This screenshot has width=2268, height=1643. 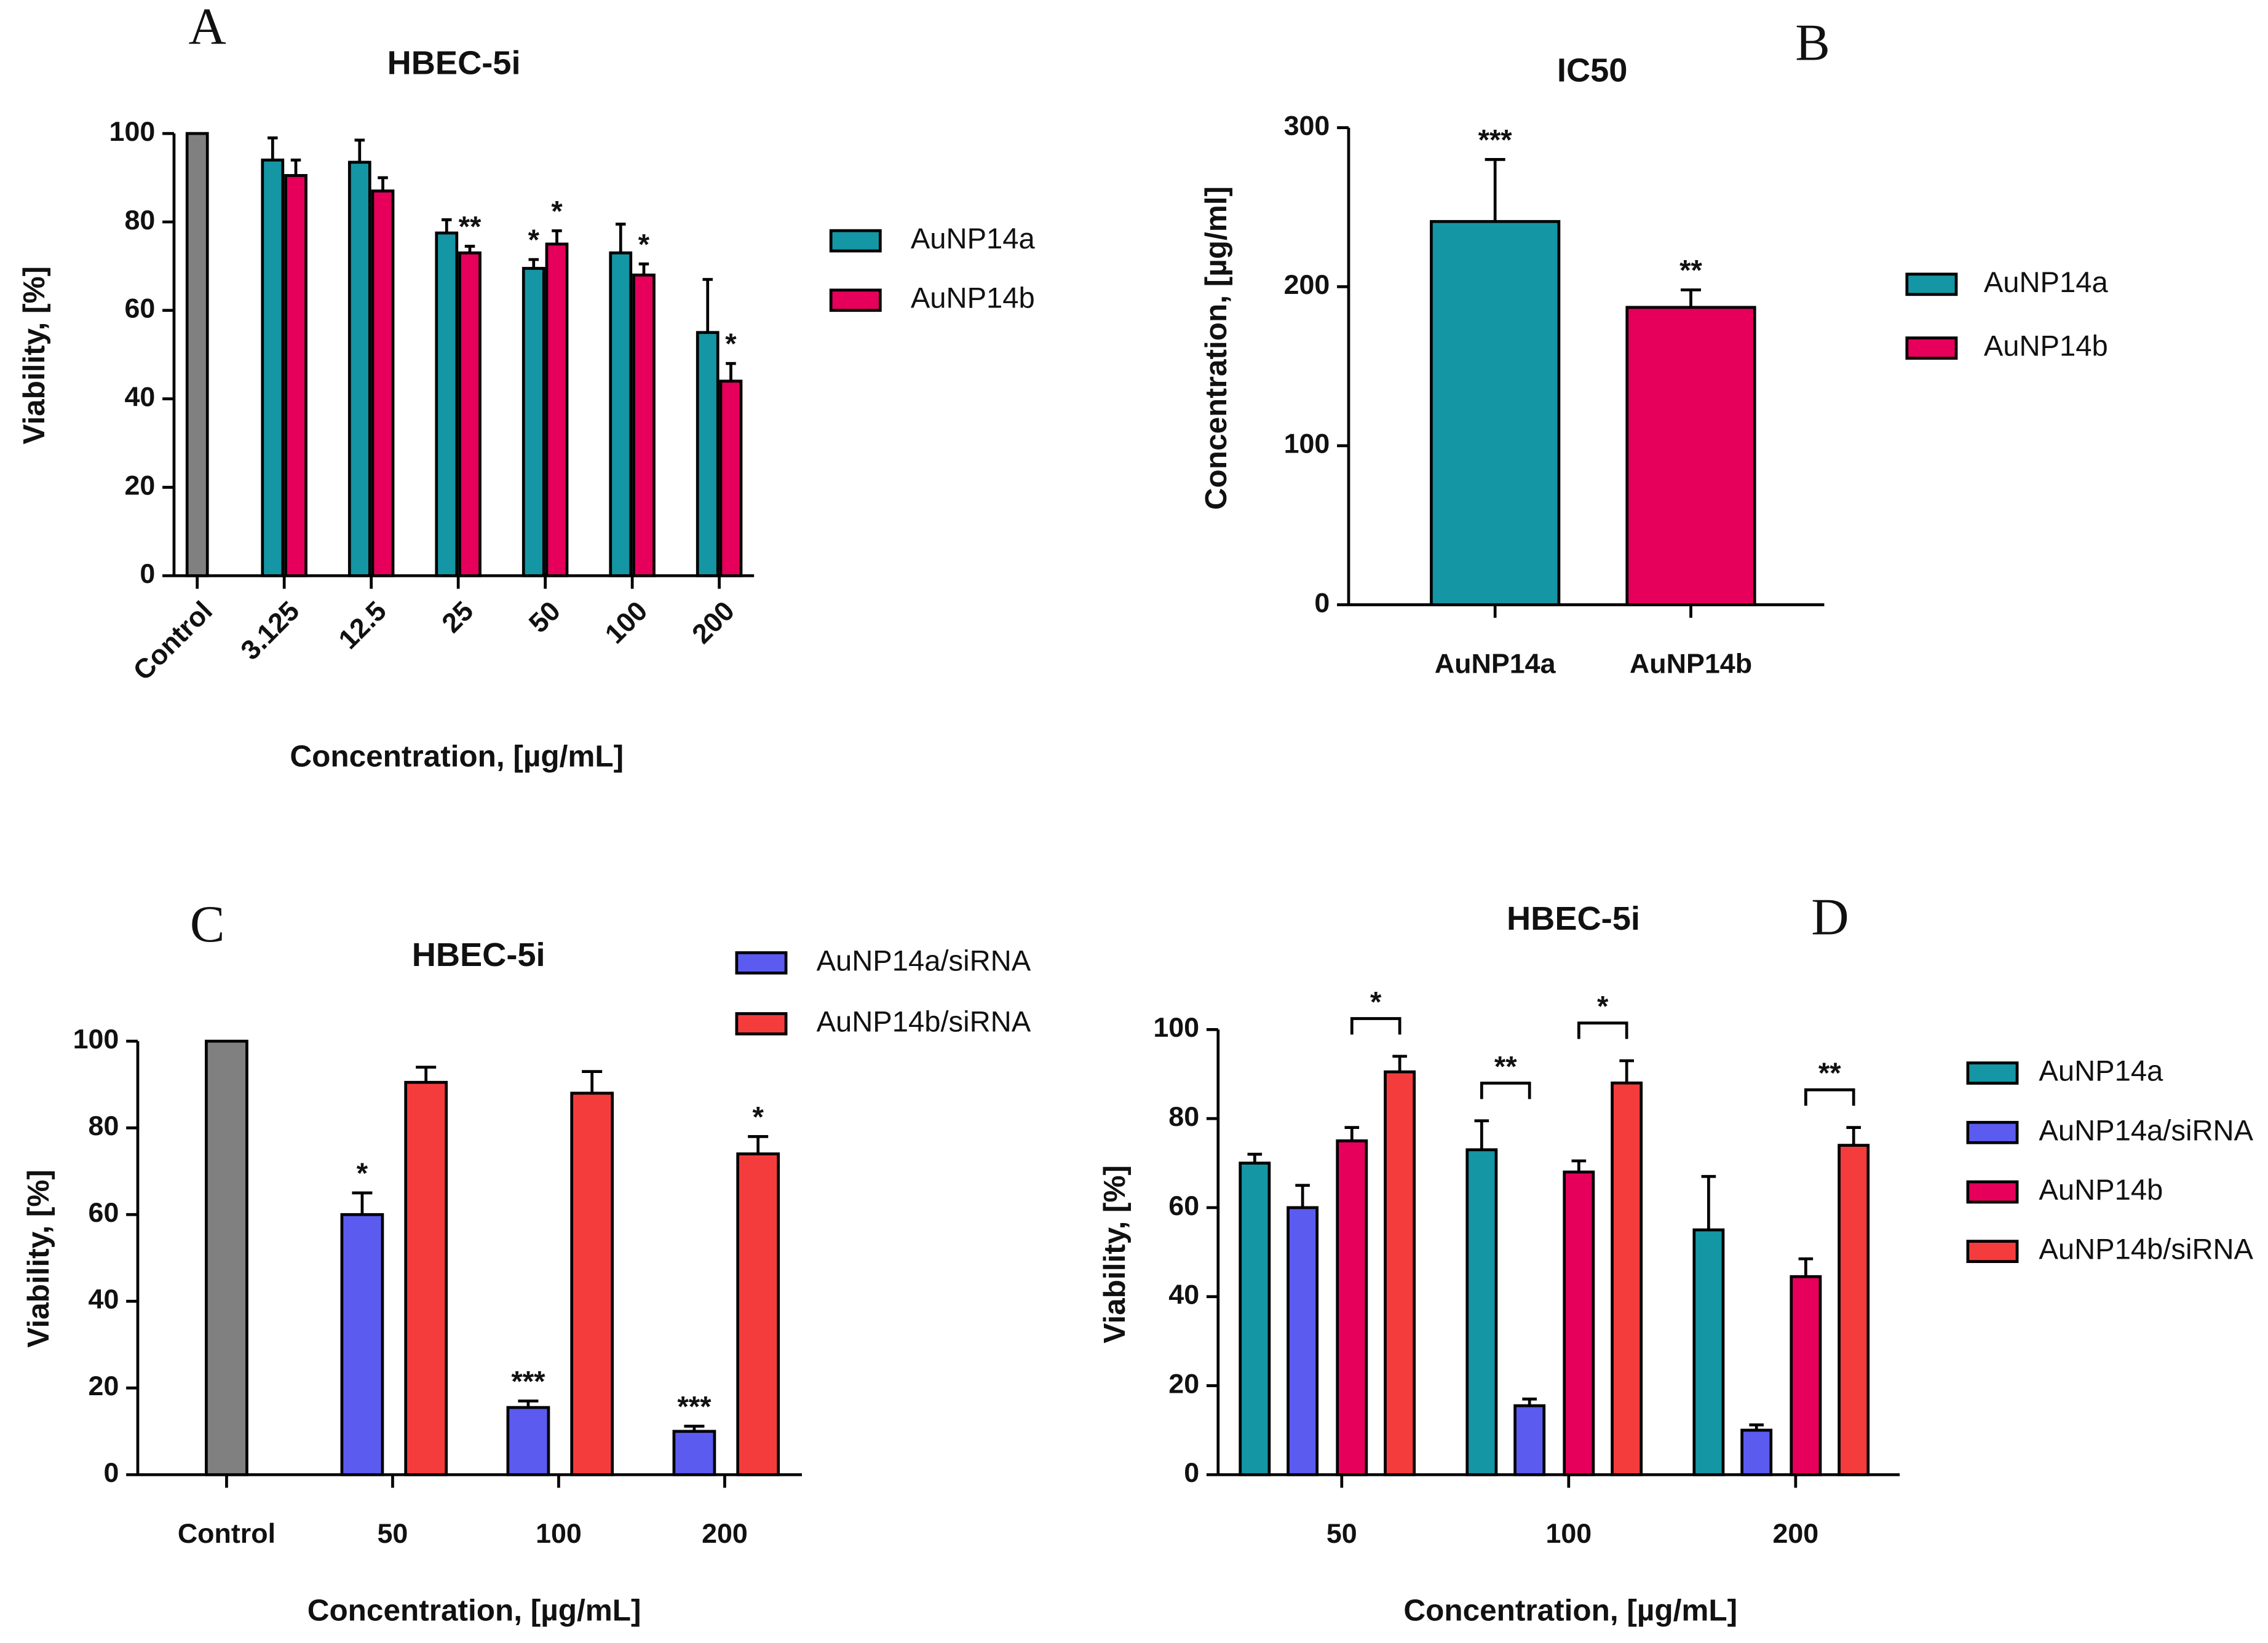 What do you see at coordinates (458, 617) in the screenshot?
I see `x-tick-label: 25` at bounding box center [458, 617].